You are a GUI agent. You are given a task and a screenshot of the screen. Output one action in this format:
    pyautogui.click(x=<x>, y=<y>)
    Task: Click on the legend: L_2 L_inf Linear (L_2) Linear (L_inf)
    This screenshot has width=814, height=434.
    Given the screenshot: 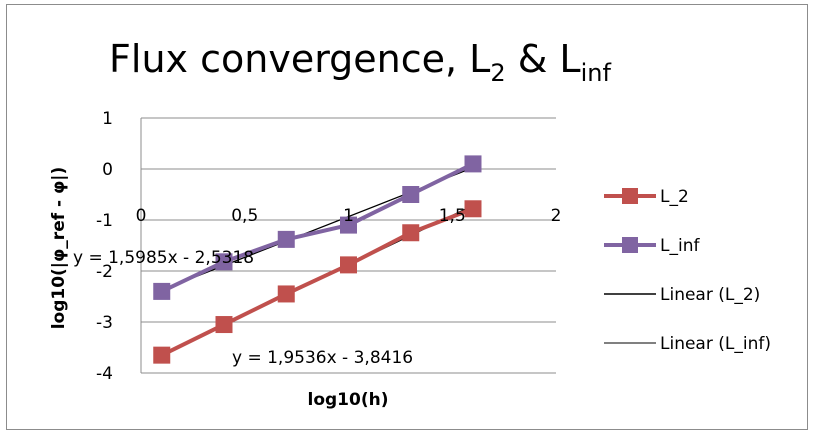 What is the action you would take?
    pyautogui.click(x=687, y=270)
    